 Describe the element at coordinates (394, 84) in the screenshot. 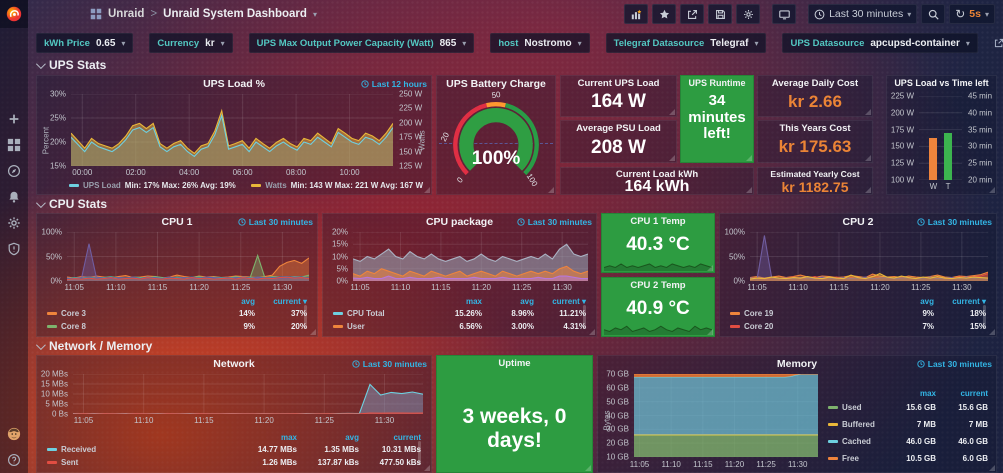

I see `panel-time-range: Last 12 hours` at that location.